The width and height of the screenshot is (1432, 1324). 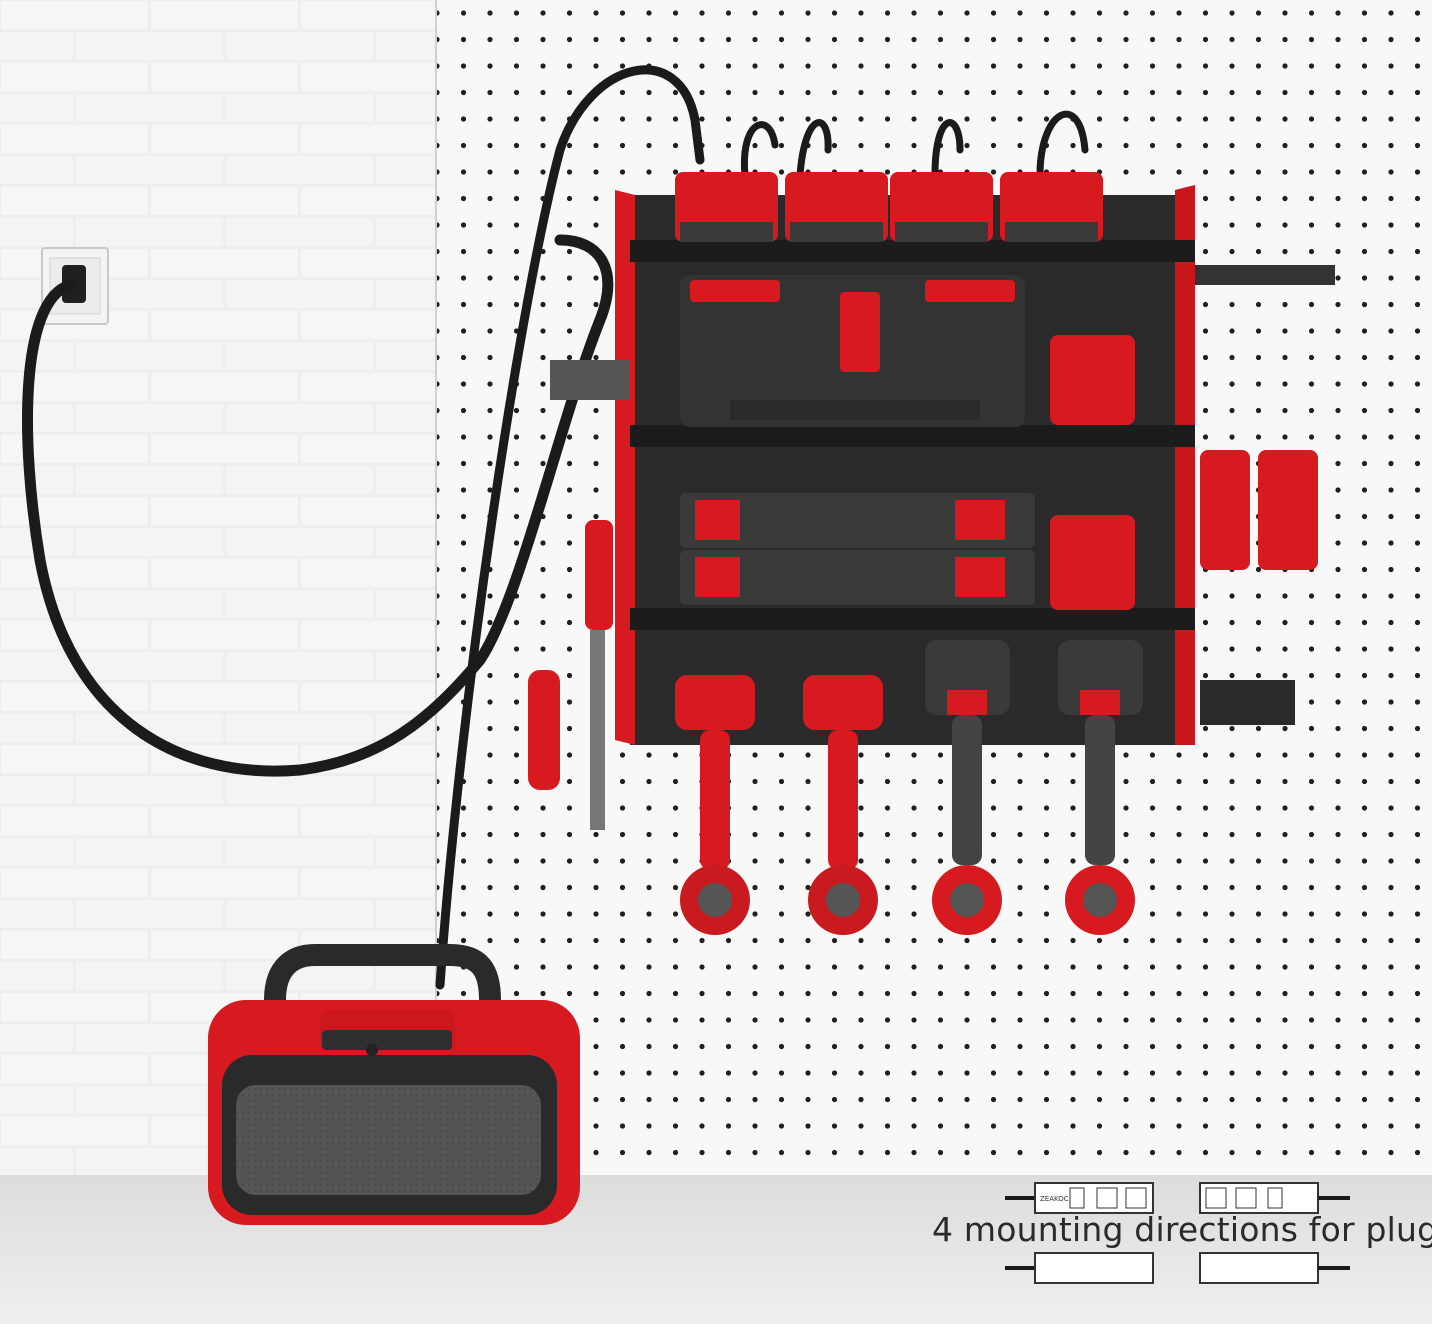 I want to click on battery-packs, so click(x=1092, y=472).